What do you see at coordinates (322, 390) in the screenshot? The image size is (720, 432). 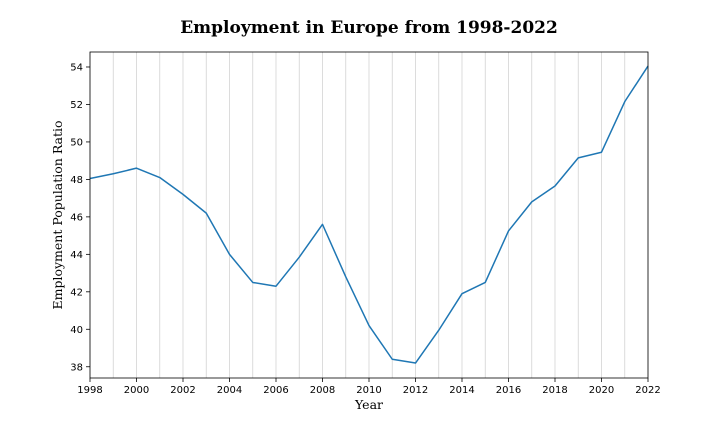 I see `x-tick-label: 2008` at bounding box center [322, 390].